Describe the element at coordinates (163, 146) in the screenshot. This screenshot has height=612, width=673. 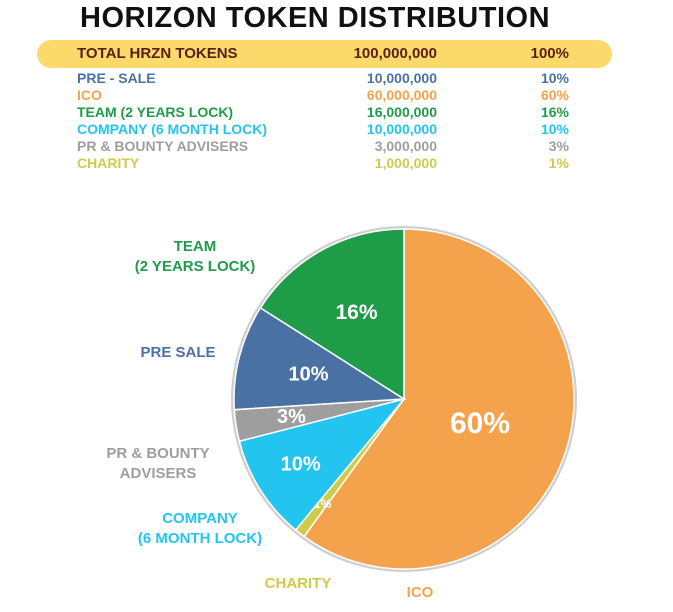
I see `row-label: PR & BOUNTY ADVISERS` at that location.